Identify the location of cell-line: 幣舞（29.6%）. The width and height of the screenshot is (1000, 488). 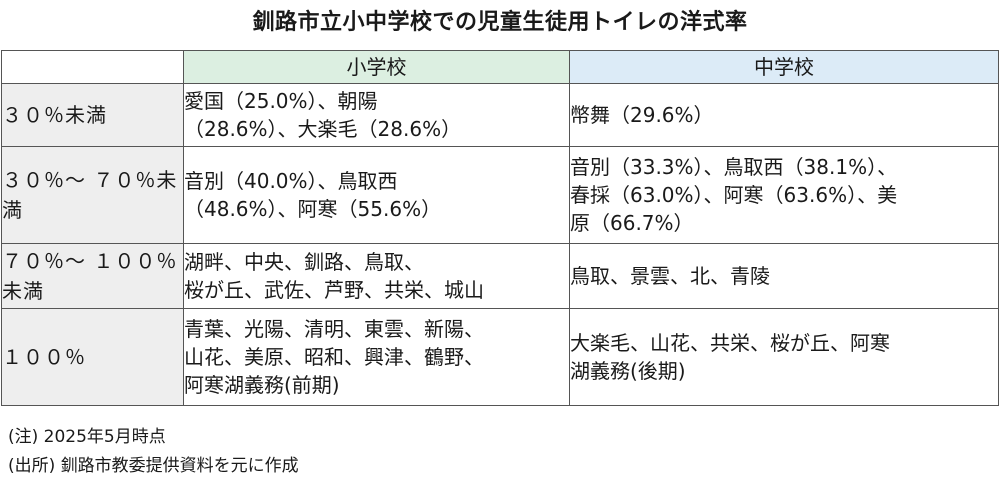
(642, 115).